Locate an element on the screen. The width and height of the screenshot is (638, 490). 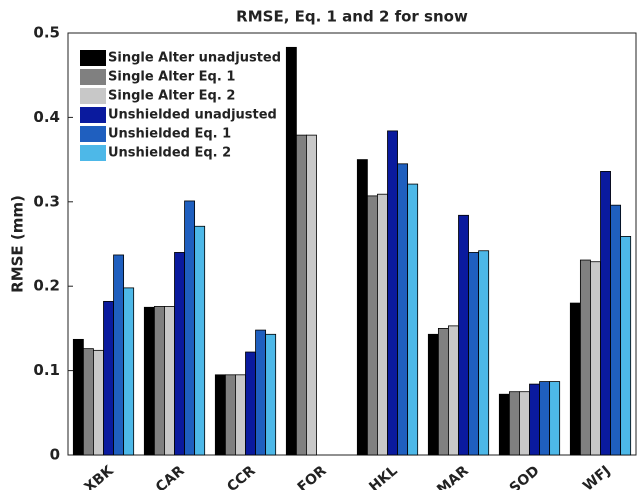
x-tick-label: CCR is located at coordinates (241, 476).